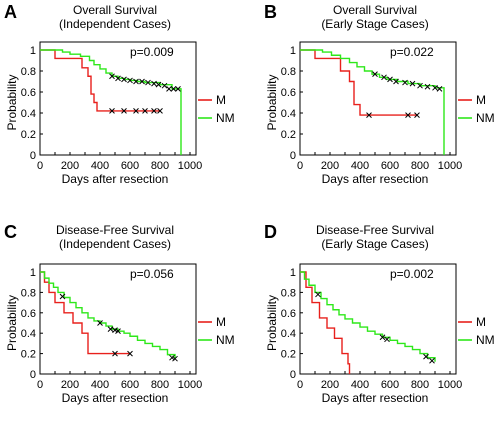  What do you see at coordinates (270, 12) in the screenshot?
I see `panel-letter: B` at bounding box center [270, 12].